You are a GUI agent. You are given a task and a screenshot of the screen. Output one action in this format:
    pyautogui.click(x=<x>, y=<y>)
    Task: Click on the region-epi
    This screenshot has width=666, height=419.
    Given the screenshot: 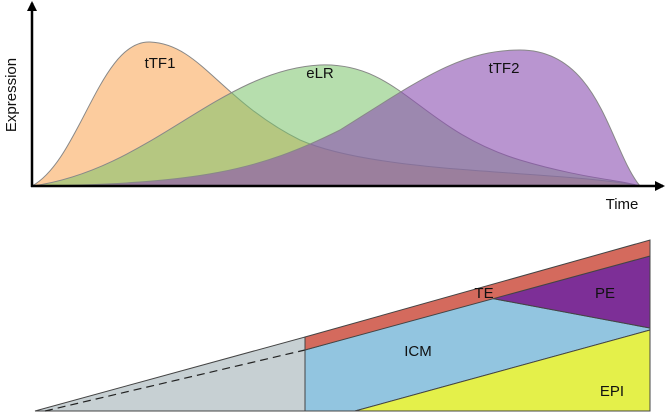 What is the action you would take?
    pyautogui.click(x=502, y=370)
    